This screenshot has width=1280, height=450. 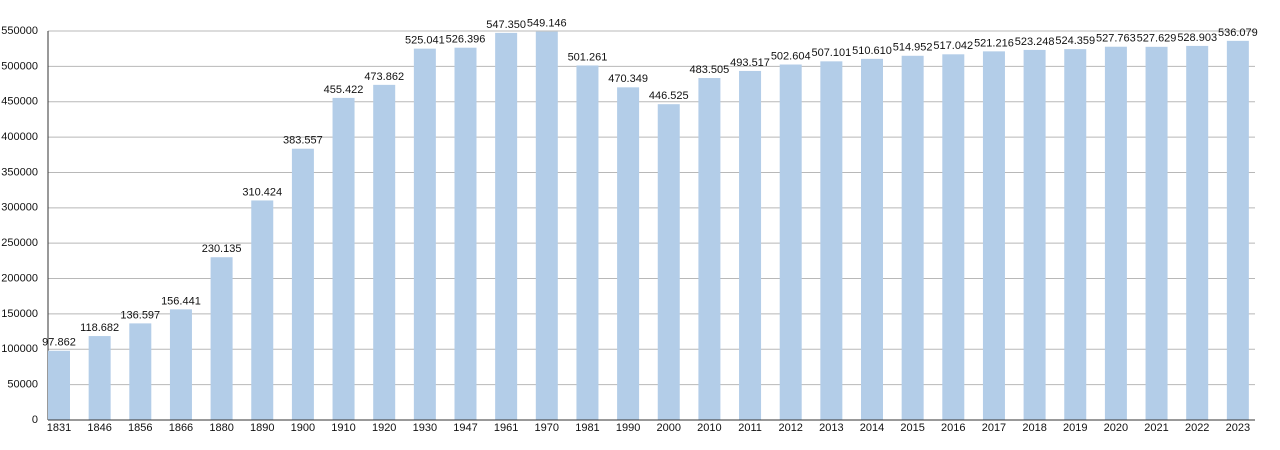 I want to click on x-tick-label: 2013, so click(x=831, y=428).